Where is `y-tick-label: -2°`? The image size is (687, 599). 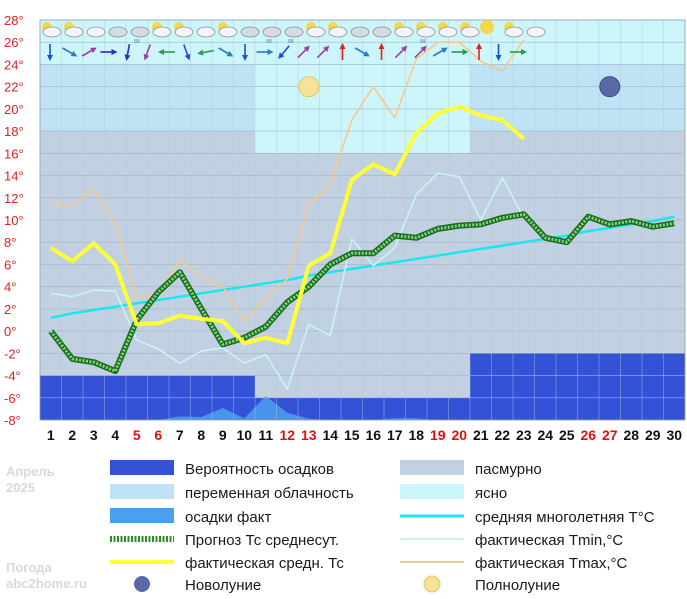 y-tick-label: -2° is located at coordinates (12, 353).